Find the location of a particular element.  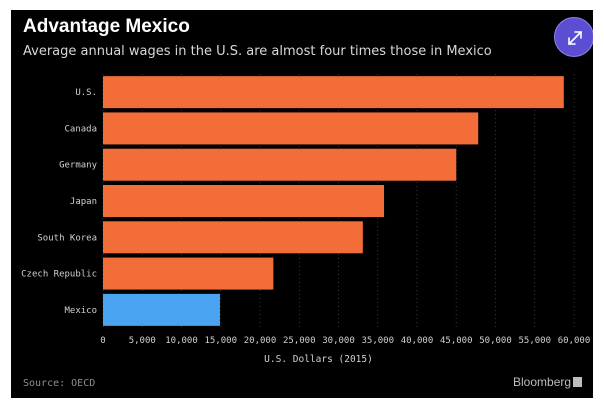

expand-button is located at coordinates (573, 37).